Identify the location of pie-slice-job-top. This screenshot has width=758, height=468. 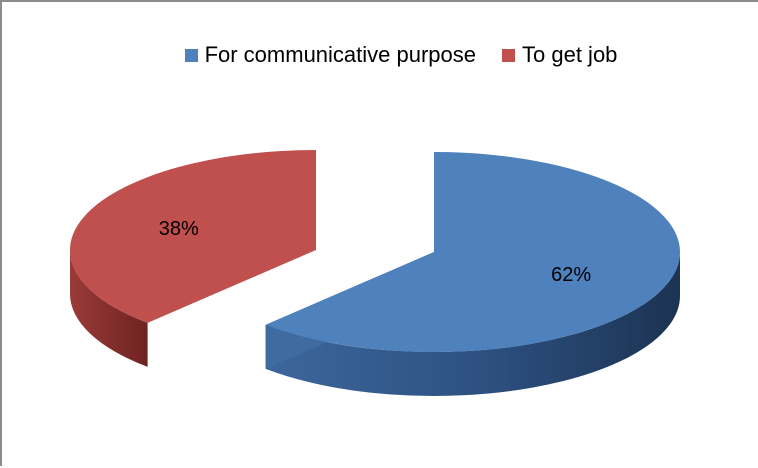
(192, 236).